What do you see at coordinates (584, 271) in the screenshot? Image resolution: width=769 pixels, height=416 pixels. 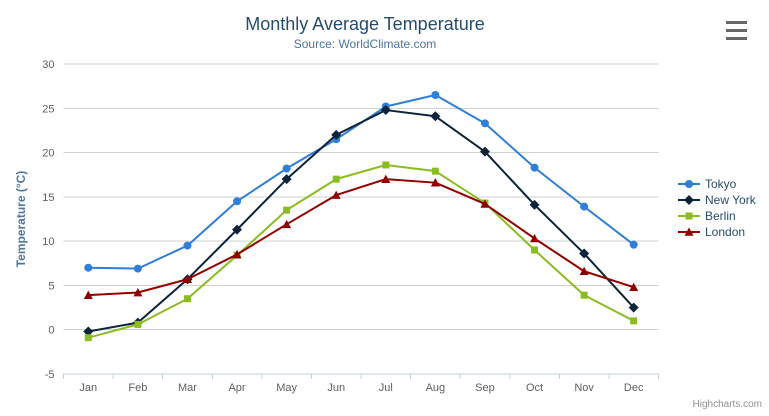 I see `data-point-london-nov` at bounding box center [584, 271].